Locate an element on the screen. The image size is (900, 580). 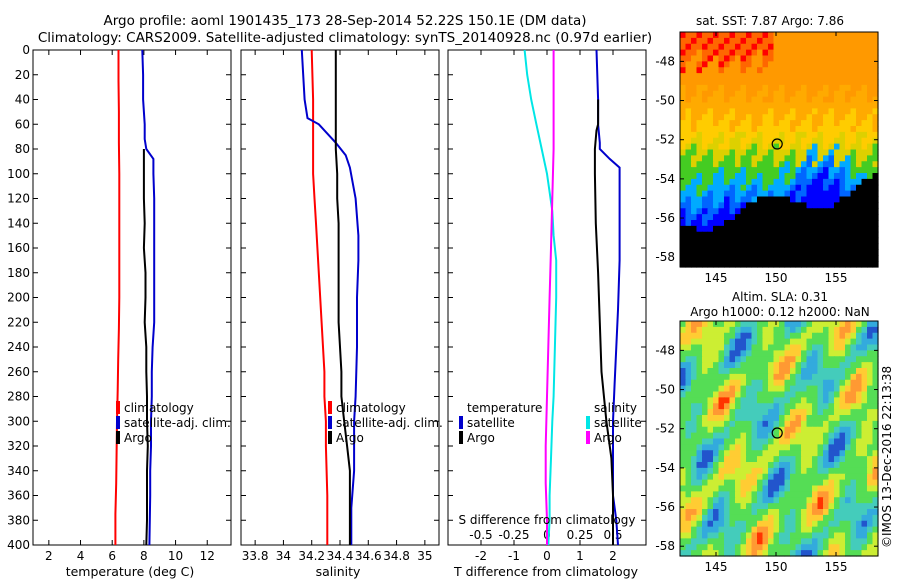
y-tick-label: 200 is located at coordinates (18, 298).